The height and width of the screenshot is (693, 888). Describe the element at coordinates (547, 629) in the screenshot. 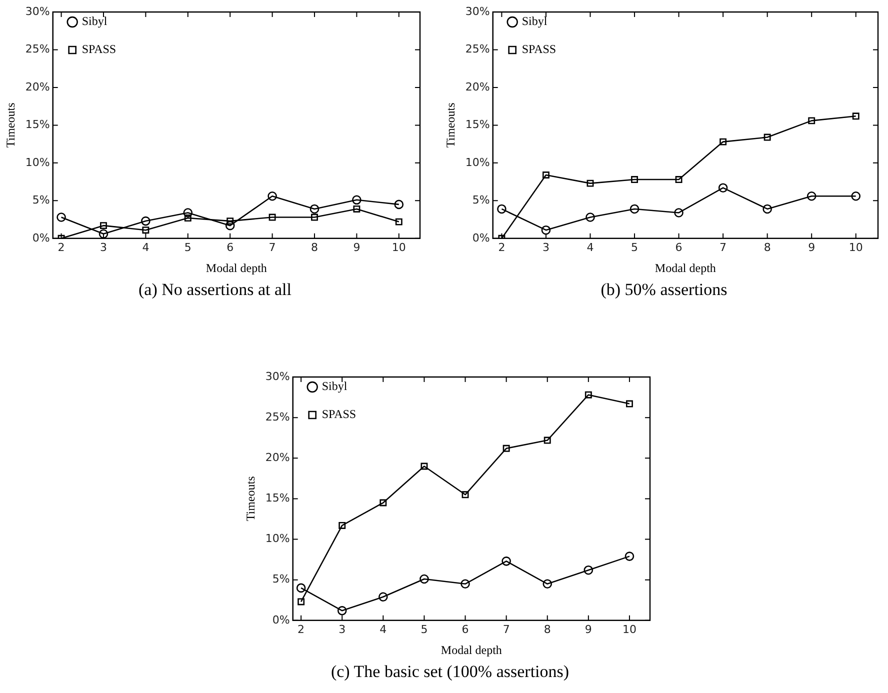

I see `x-tick-label: 8` at that location.